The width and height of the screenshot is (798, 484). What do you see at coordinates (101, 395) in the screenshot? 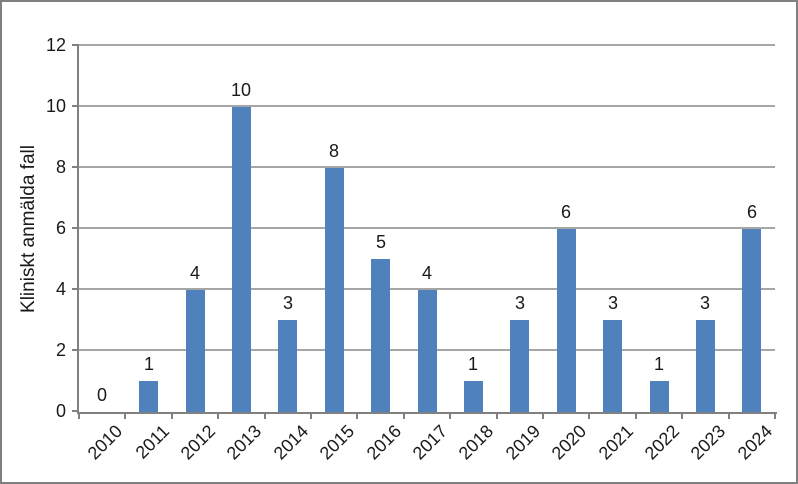
I see `data-label-2010: 0` at bounding box center [101, 395].